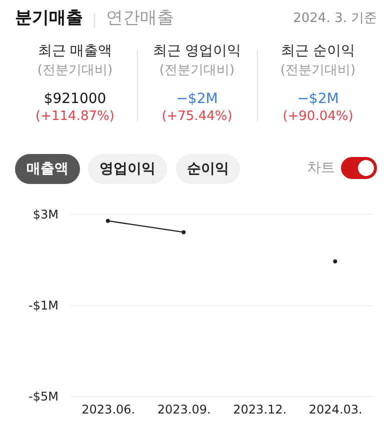  What do you see at coordinates (318, 51) in the screenshot?
I see `text: 최근 순이익` at bounding box center [318, 51].